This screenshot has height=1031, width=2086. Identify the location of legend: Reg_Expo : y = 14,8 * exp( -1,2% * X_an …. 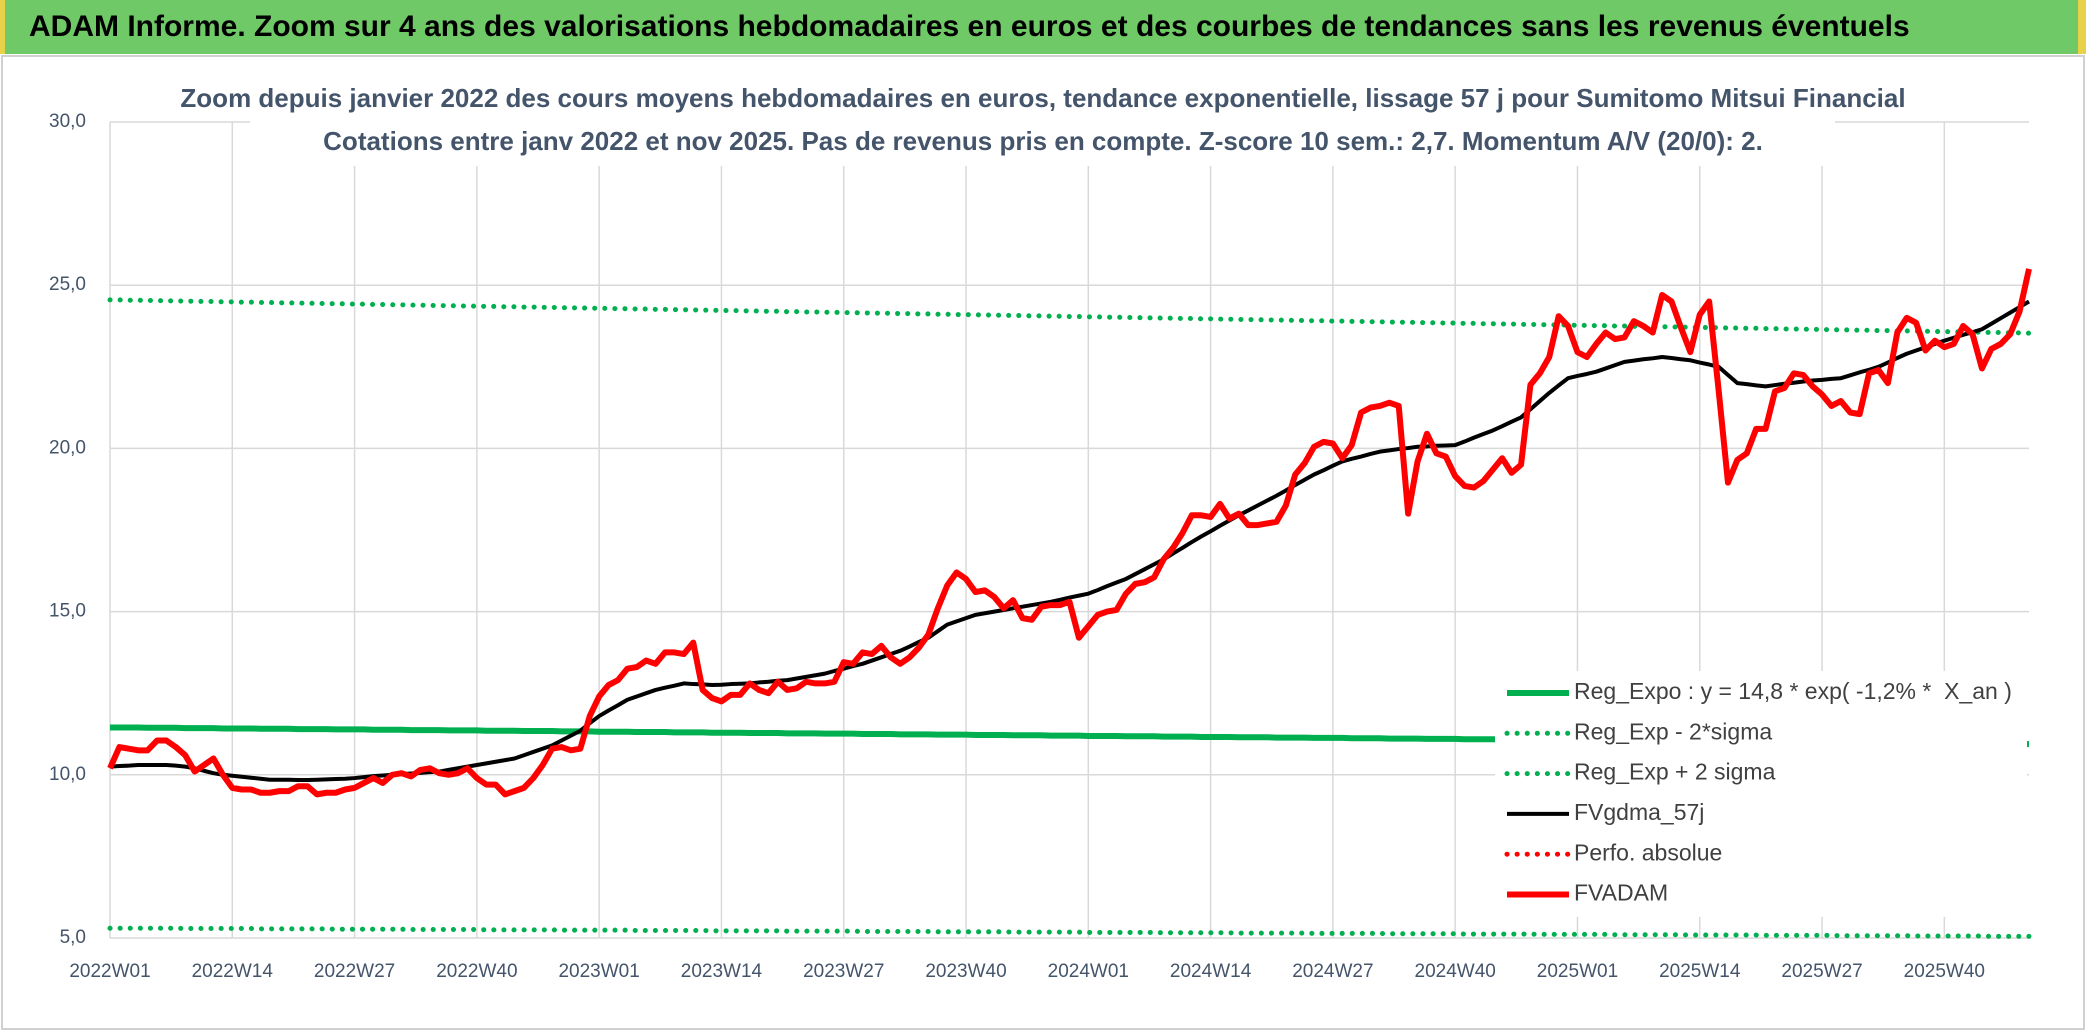
(1761, 794).